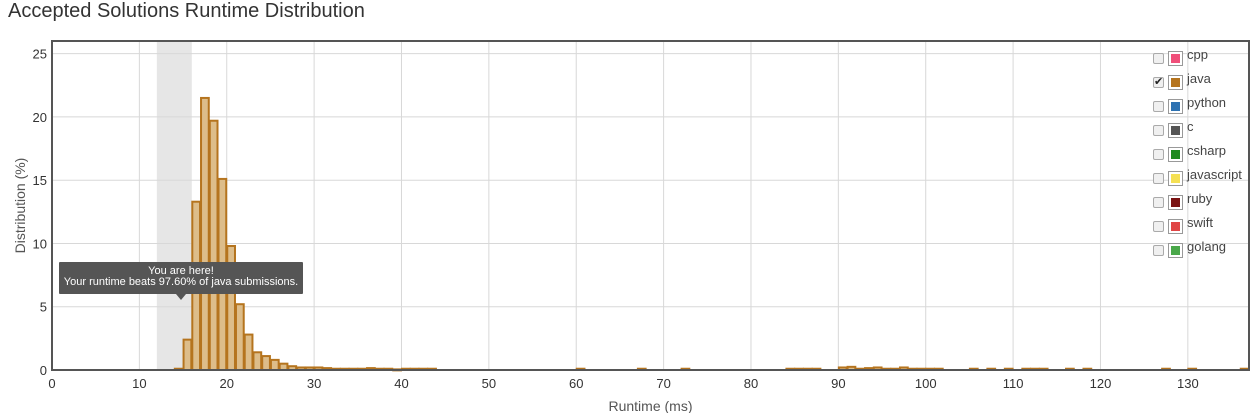 This screenshot has width=1257, height=413. I want to click on legend-label: java, so click(1199, 78).